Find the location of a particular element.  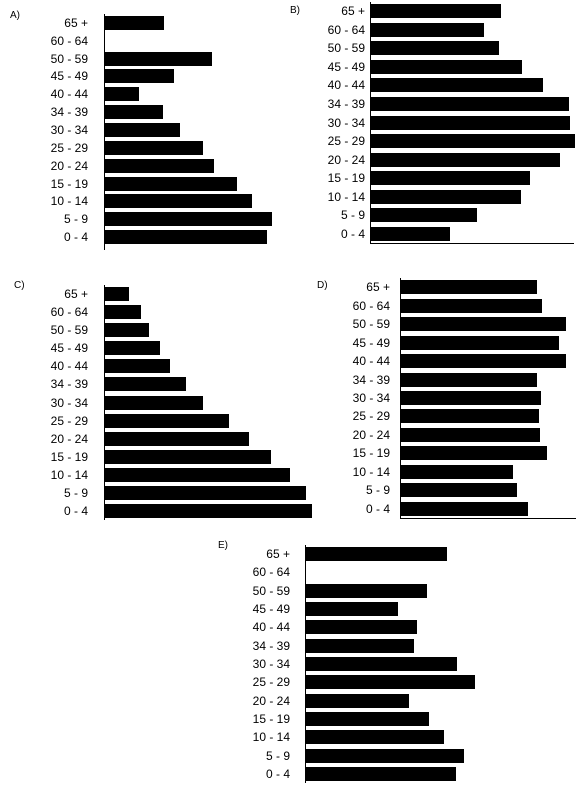

panel-e-age-label: 50 - 59 is located at coordinates (271, 590).